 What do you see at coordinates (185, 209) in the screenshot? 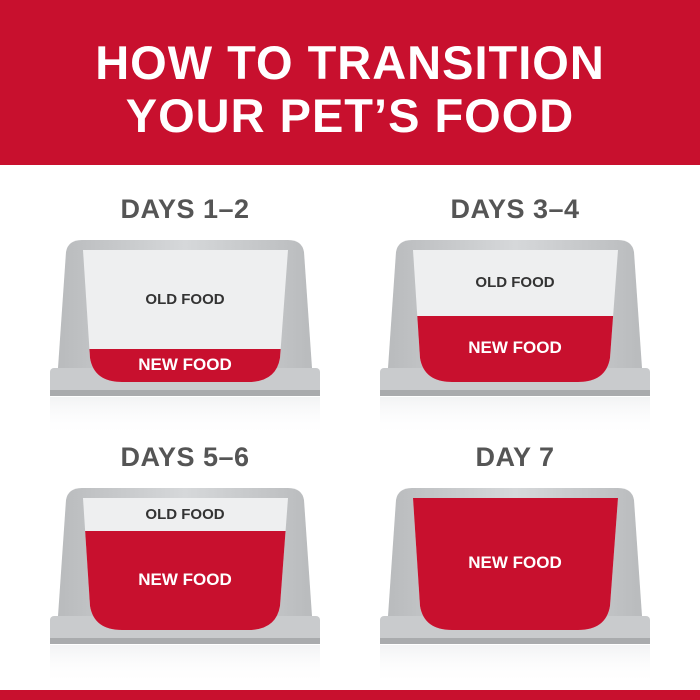
I see `step-heading: DAYS 1–2` at bounding box center [185, 209].